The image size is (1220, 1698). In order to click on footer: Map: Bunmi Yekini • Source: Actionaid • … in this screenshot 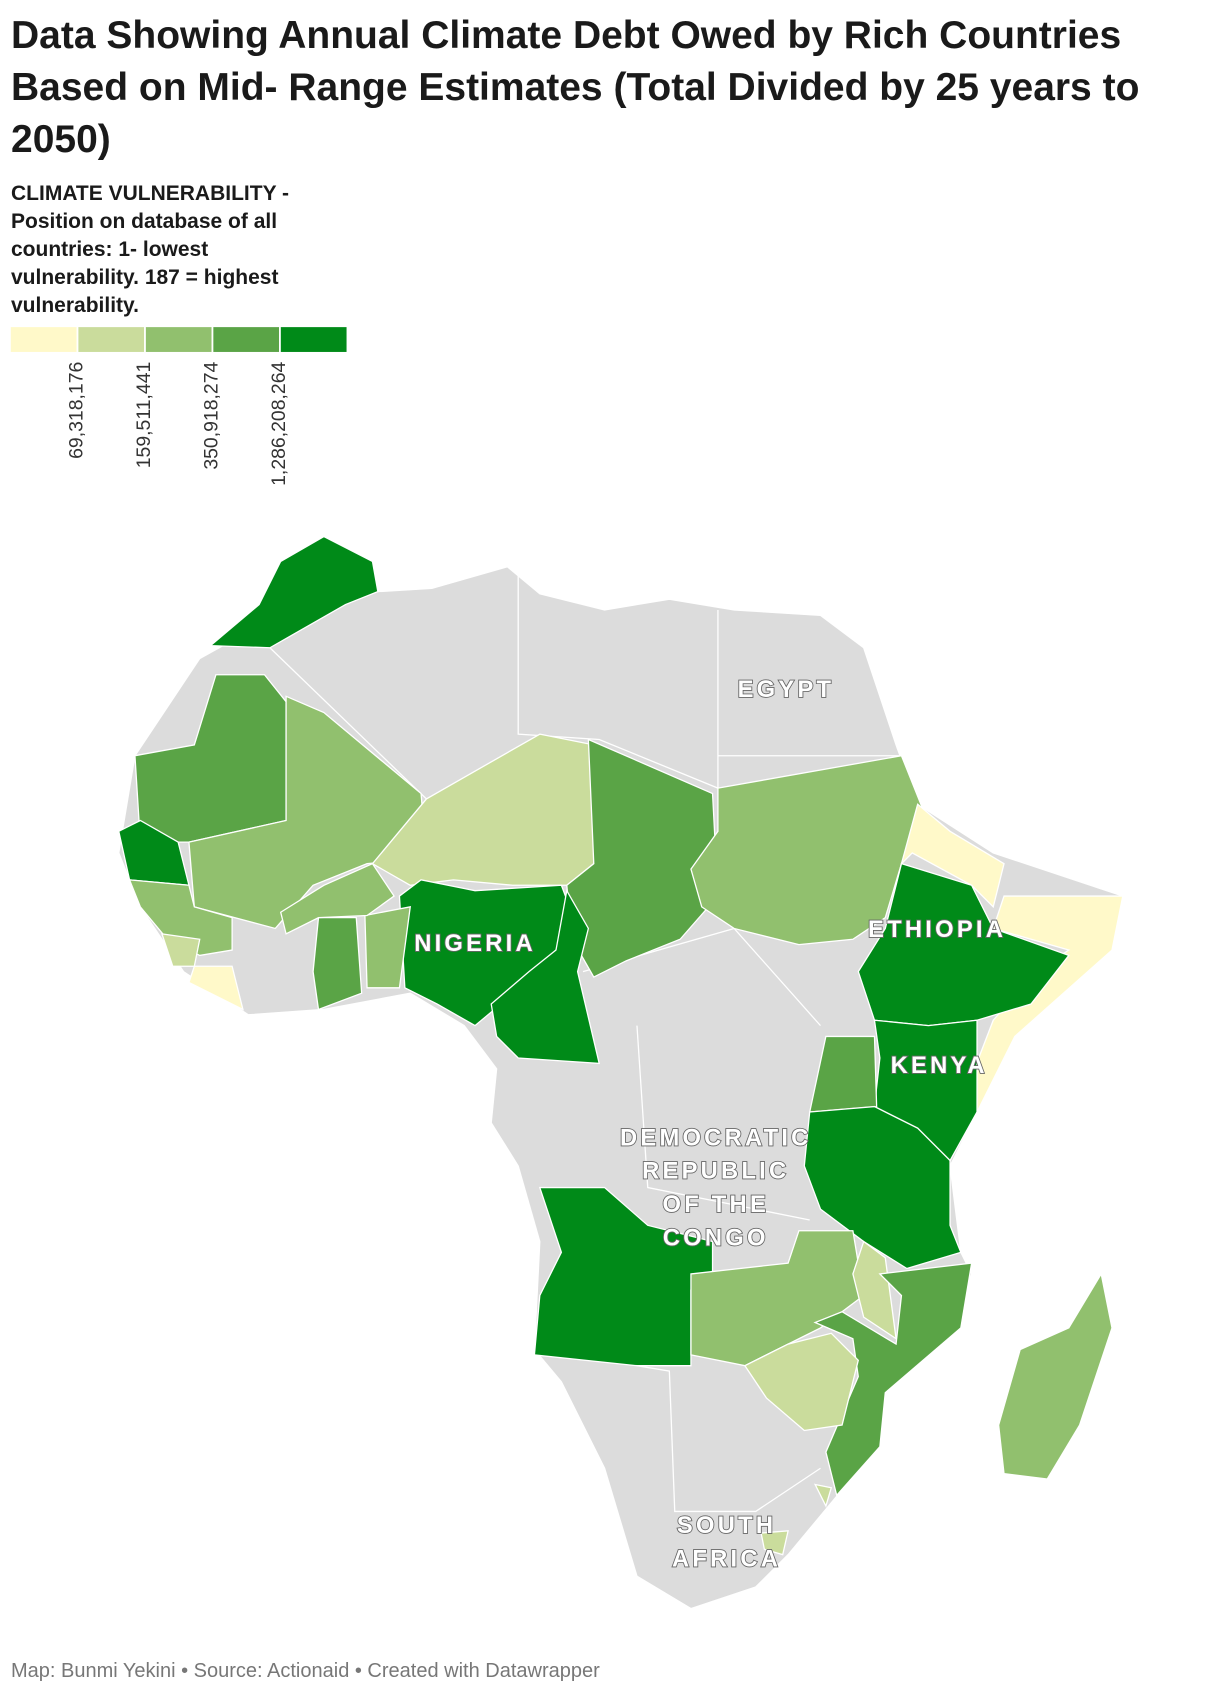, I will do `click(305, 1671)`.